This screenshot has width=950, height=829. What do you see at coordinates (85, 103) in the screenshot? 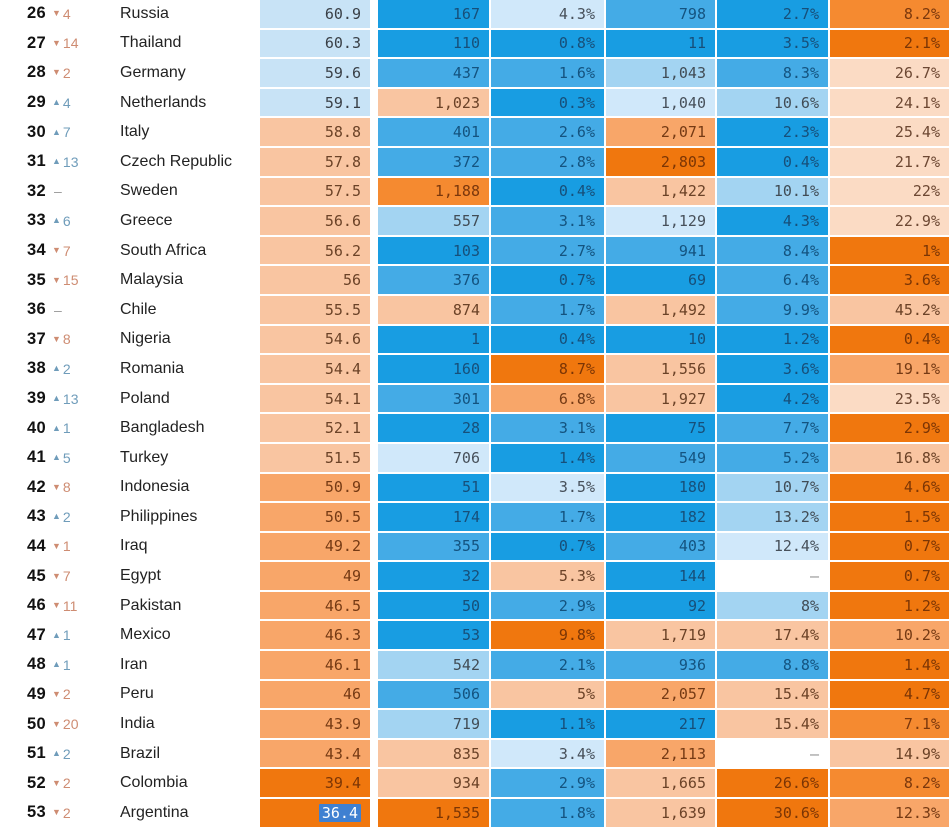
I see `rank-change: ▲ 4` at bounding box center [85, 103].